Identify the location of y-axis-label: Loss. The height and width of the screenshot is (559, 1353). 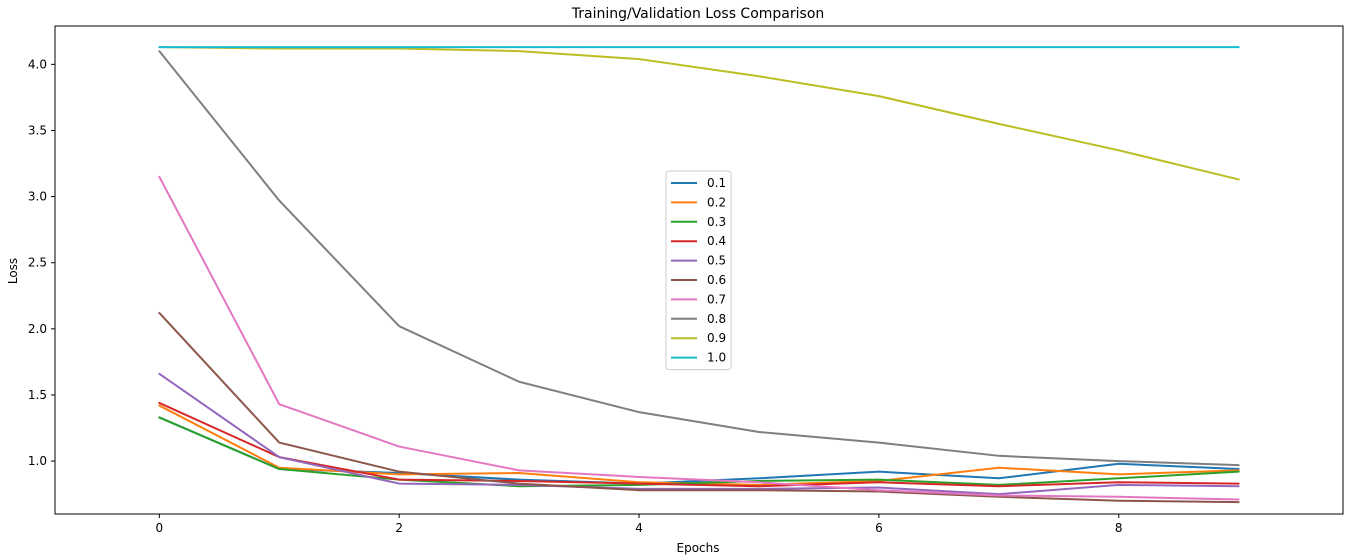
(13, 271).